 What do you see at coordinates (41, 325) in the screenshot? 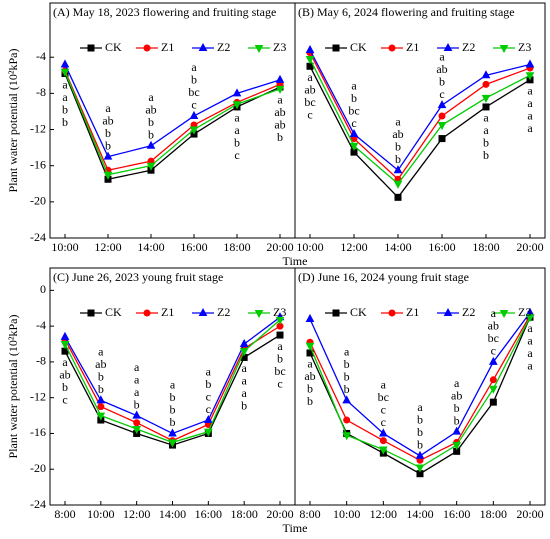
I see `y-tick-label: -4` at bounding box center [41, 325].